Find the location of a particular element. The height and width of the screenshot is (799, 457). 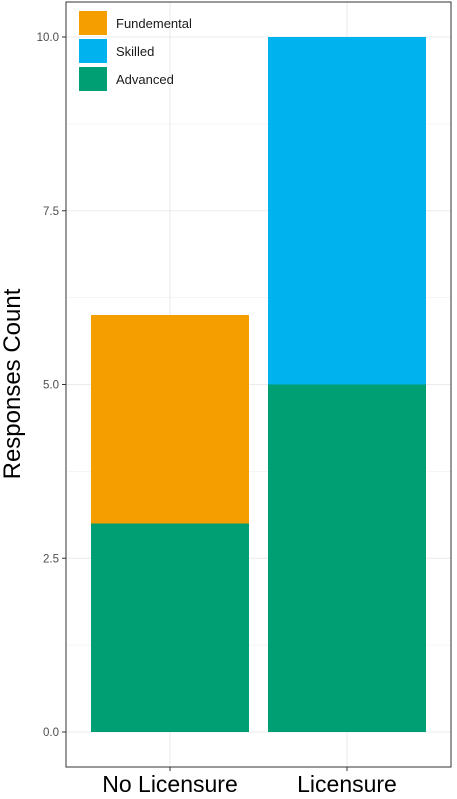

y-tick-label: 5.0 is located at coordinates (51, 386).